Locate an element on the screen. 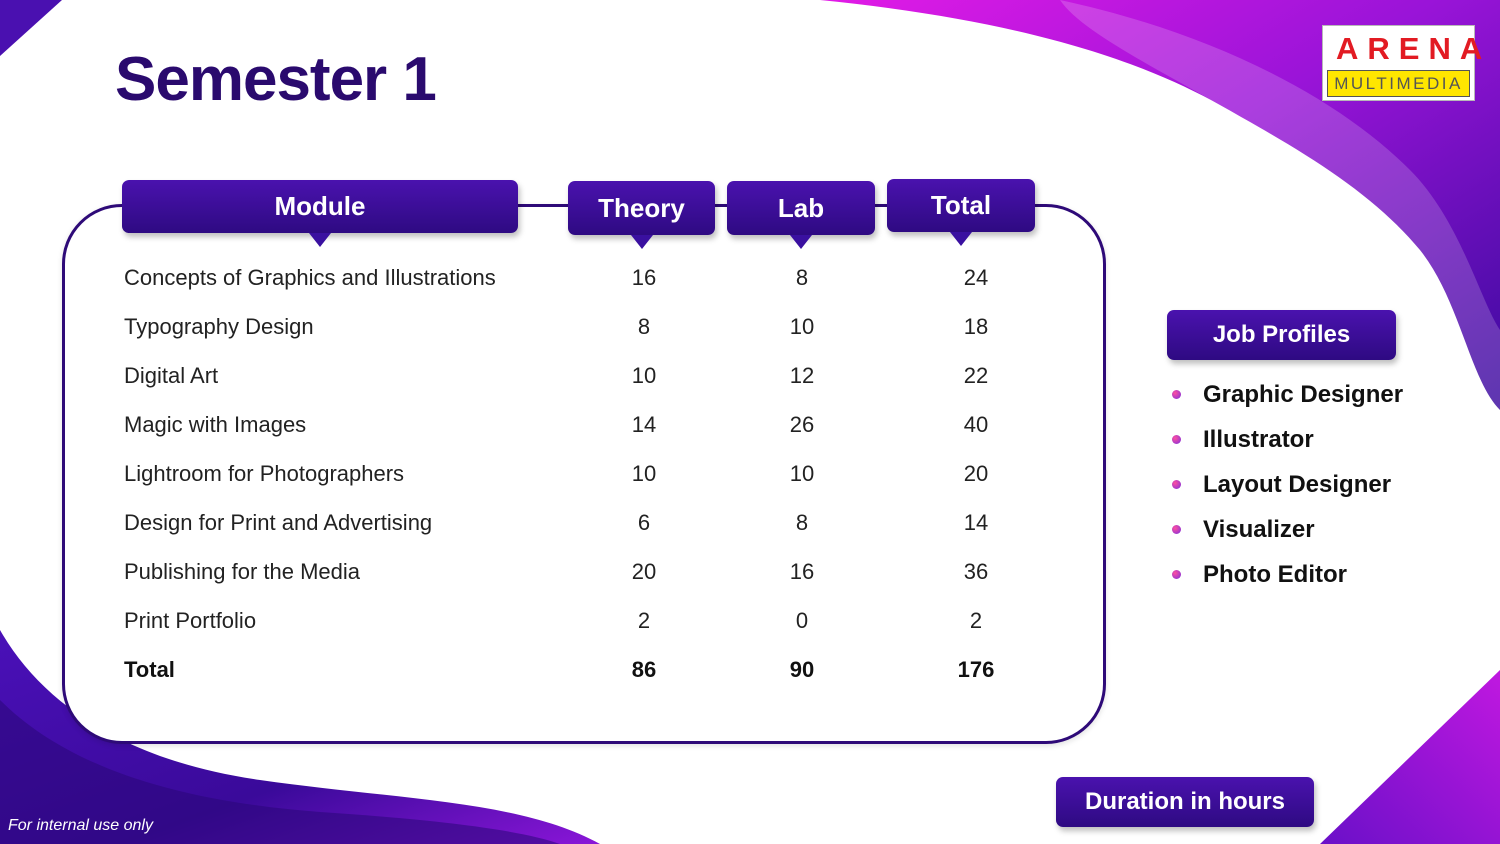 The width and height of the screenshot is (1500, 844). arena-multimedia-logo: ARENA MULTIMEDIA is located at coordinates (1407, 63).